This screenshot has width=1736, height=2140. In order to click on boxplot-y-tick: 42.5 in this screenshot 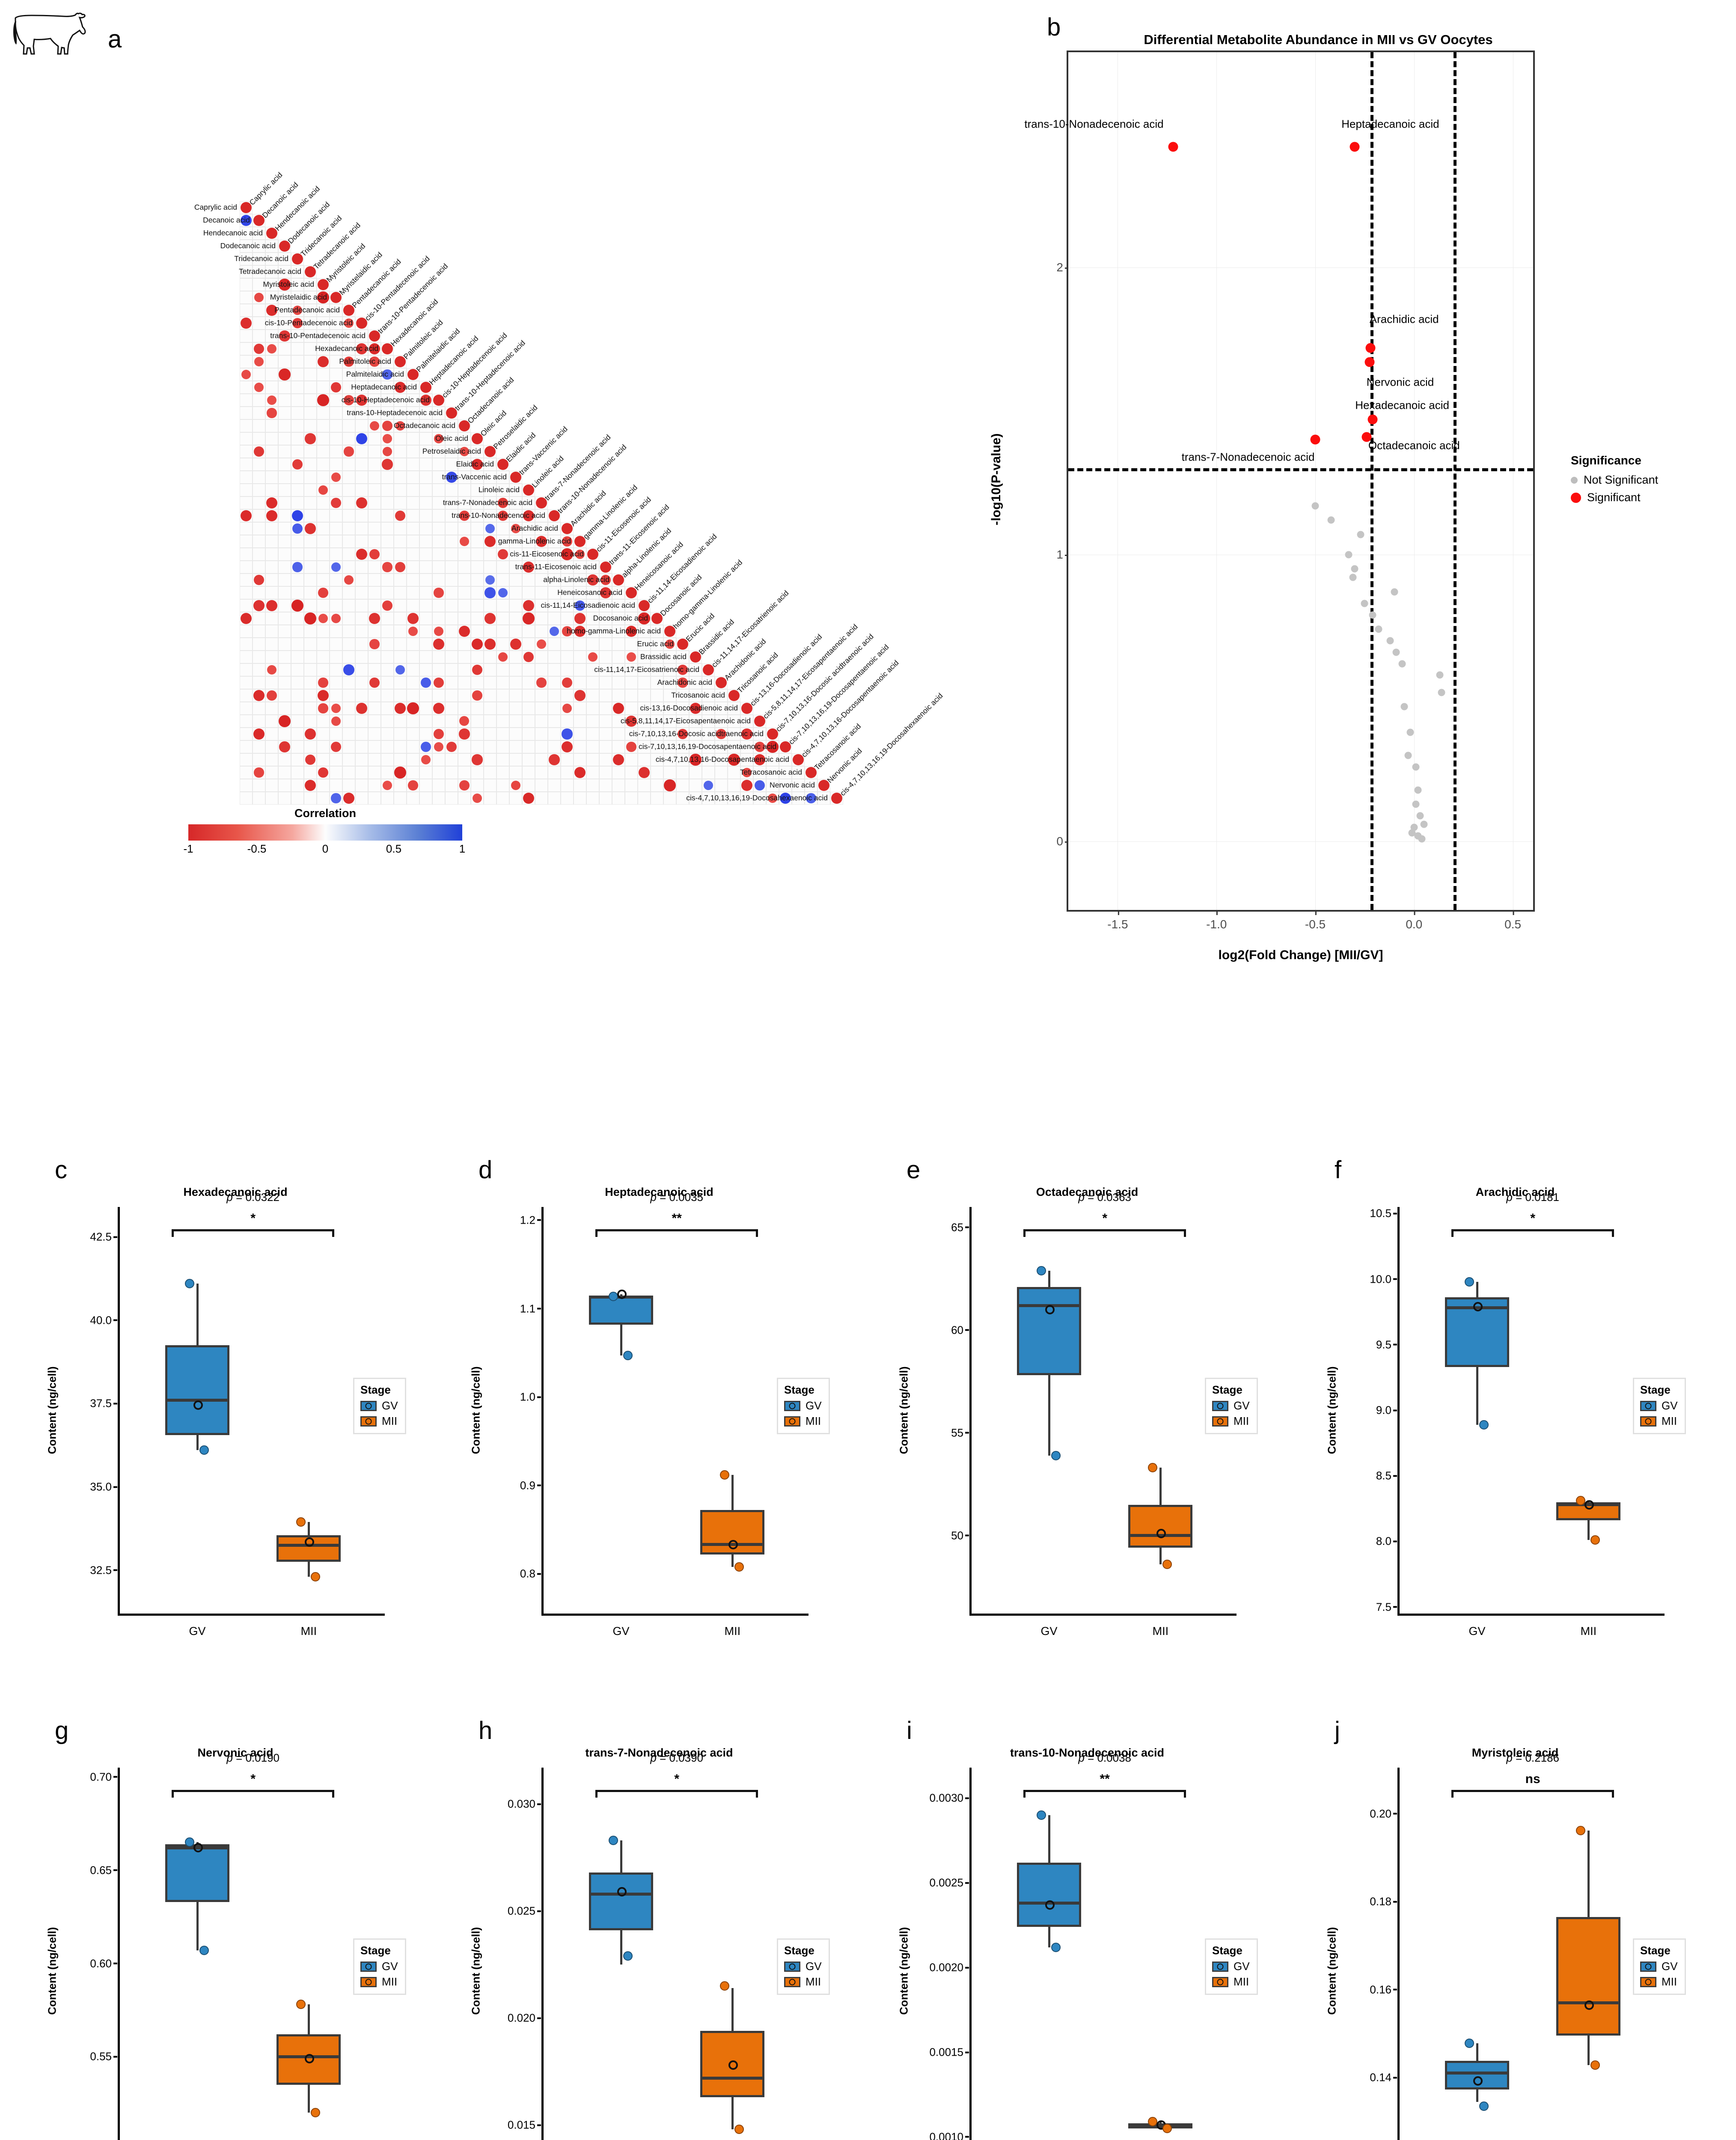, I will do `click(80, 1237)`.